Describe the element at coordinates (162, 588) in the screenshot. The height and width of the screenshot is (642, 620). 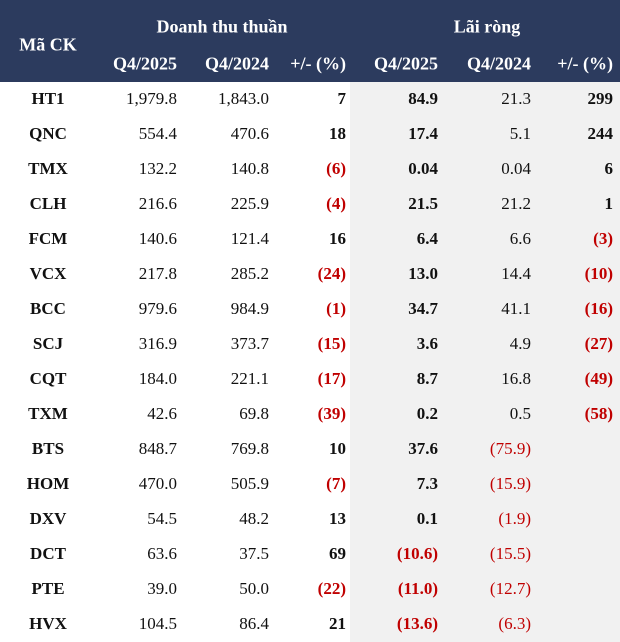
I see `value-cell: 39.0` at that location.